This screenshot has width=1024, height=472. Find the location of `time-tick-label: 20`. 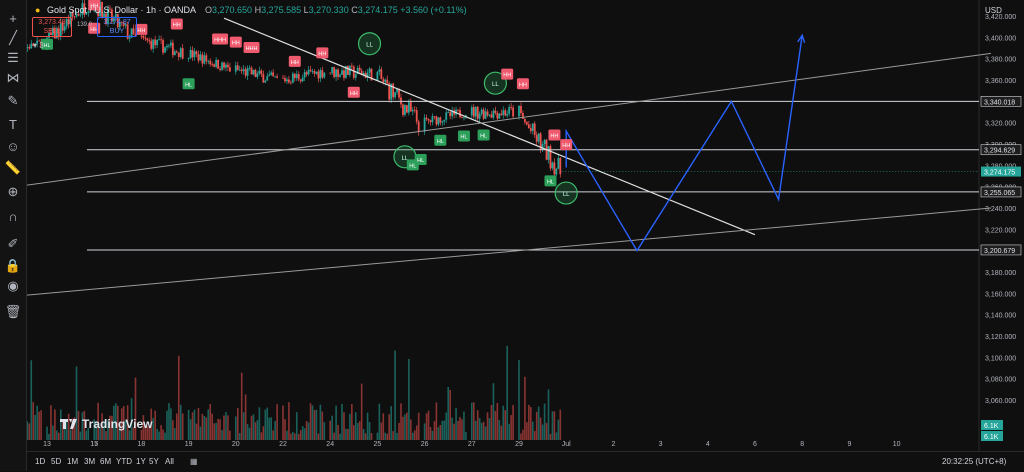

time-tick-label: 20 is located at coordinates (236, 444).